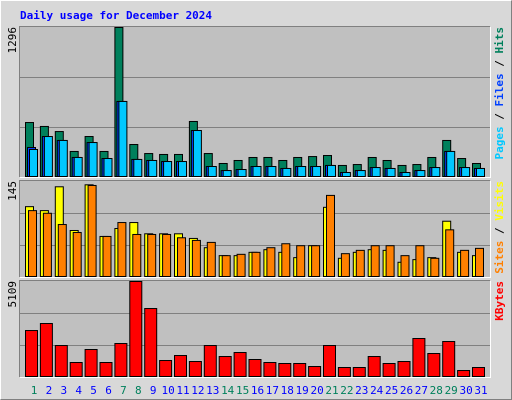  Describe the element at coordinates (406, 390) in the screenshot. I see `x-tick-label: 26` at that location.